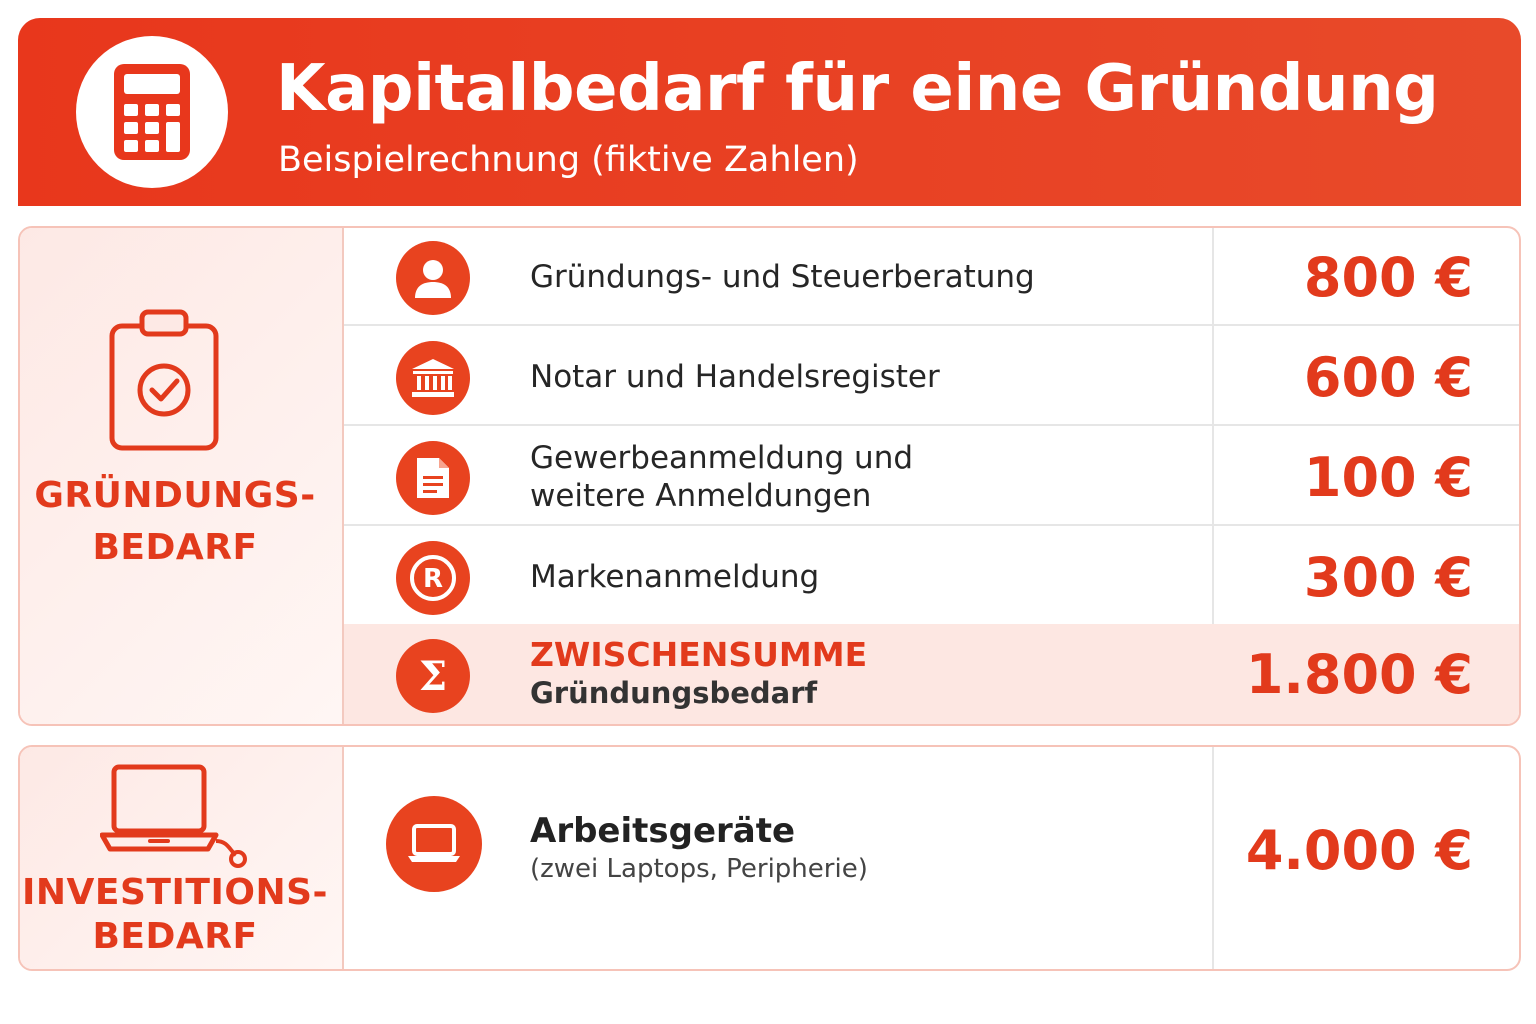 This screenshot has height=1024, width=1536. What do you see at coordinates (663, 831) in the screenshot?
I see `row-label-text: Arbeitsgeräte` at bounding box center [663, 831].